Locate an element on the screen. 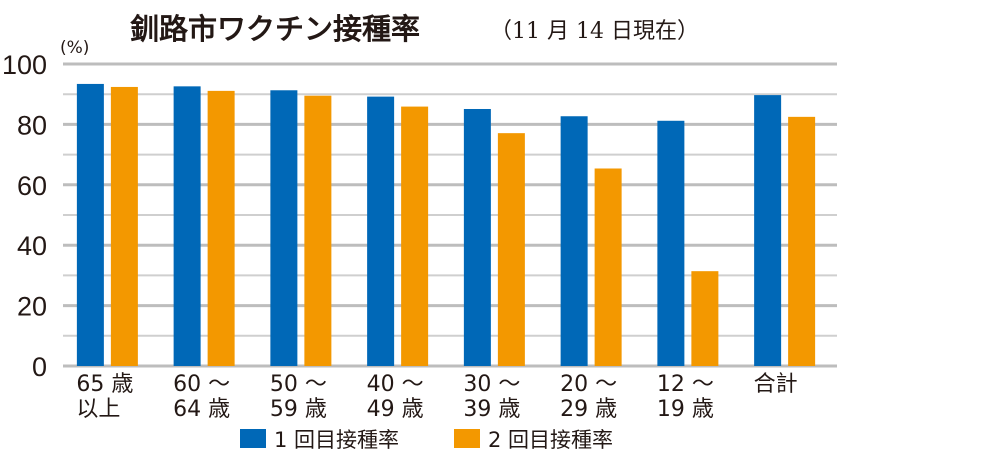 The height and width of the screenshot is (467, 1008). x-tick-label: 30 ～ is located at coordinates (491, 384).